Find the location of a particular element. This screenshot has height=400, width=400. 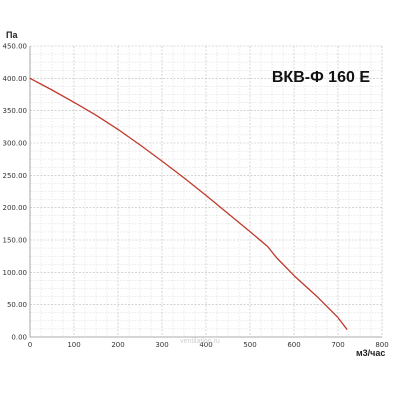

y-tick-label: 100.00 is located at coordinates (15, 273).